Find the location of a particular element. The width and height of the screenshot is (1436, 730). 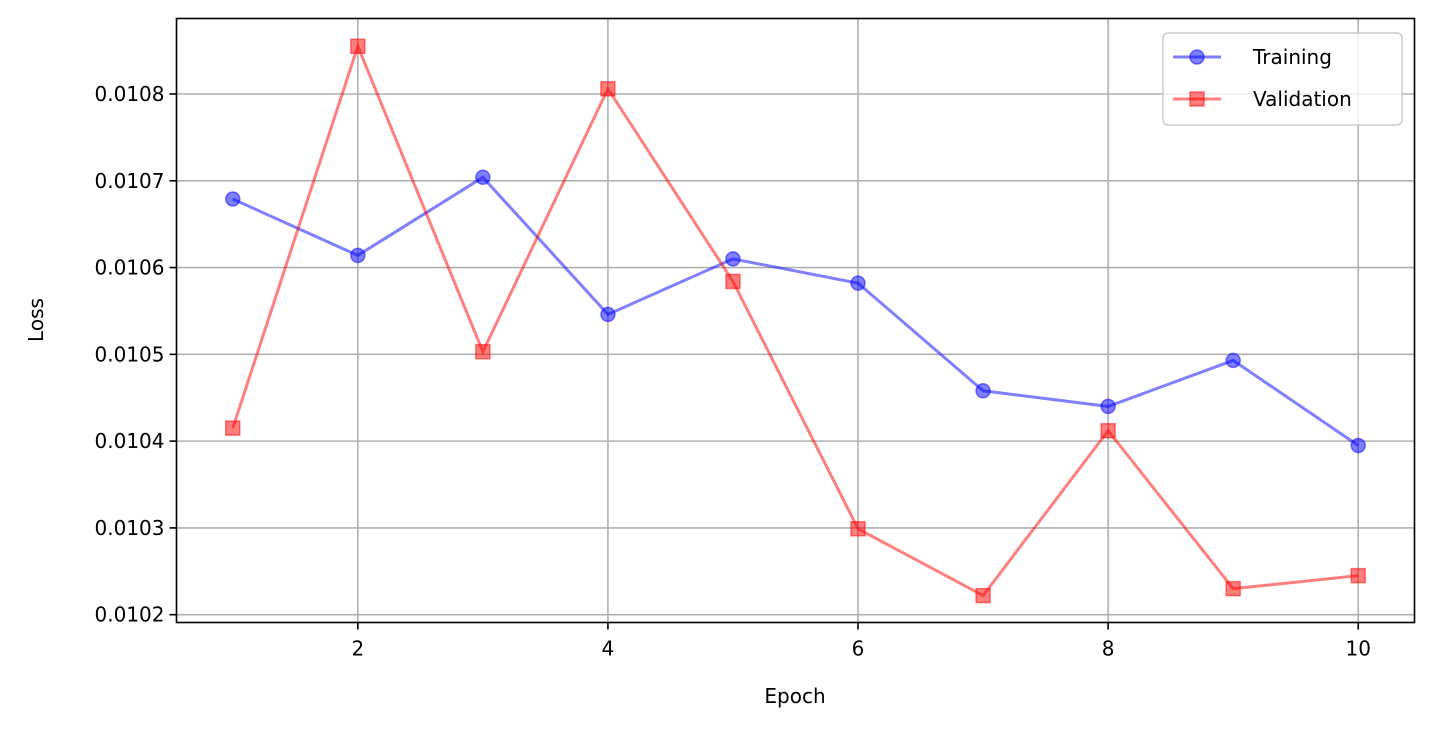

legend: Training Validation is located at coordinates (1282, 79).